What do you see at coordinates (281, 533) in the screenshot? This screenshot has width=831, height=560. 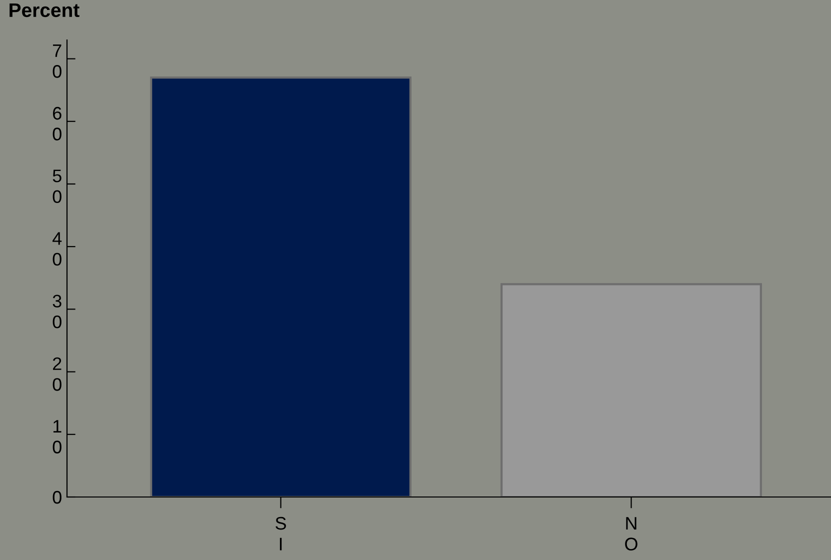 I see `x-tick-label: SI` at bounding box center [281, 533].